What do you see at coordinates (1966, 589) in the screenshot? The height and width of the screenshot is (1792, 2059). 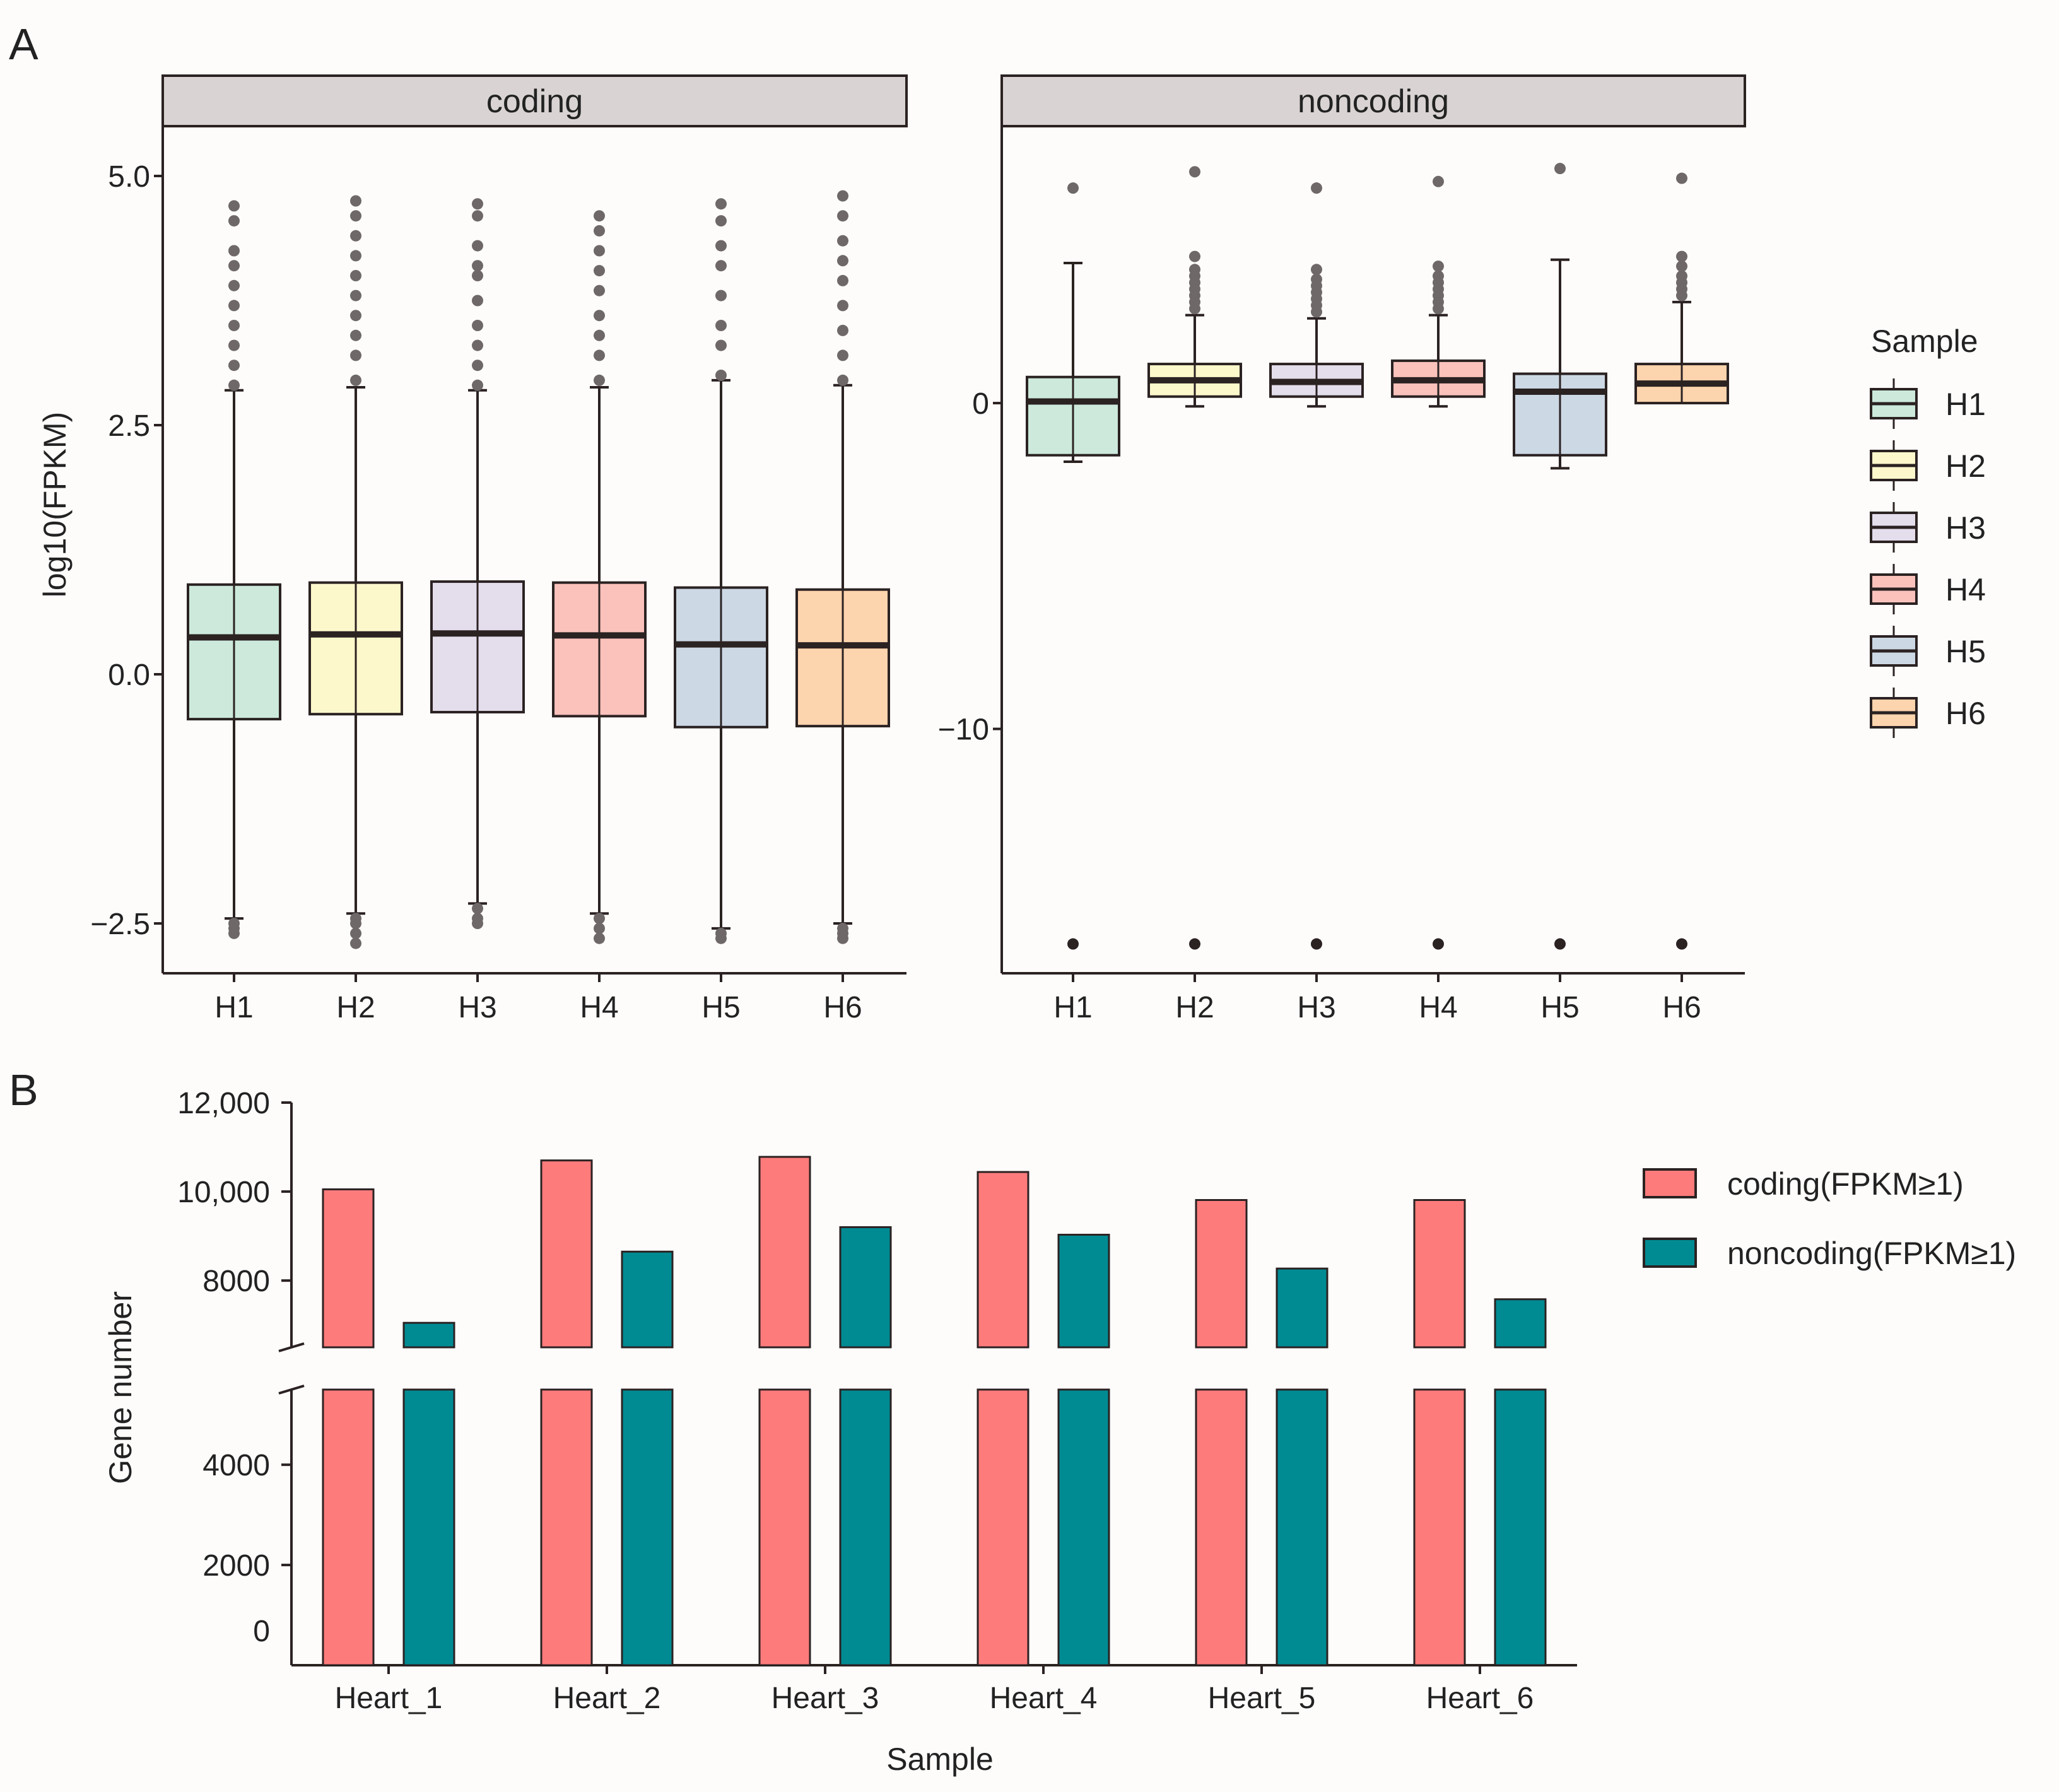 I see `legend-label-H4: H4` at bounding box center [1966, 589].